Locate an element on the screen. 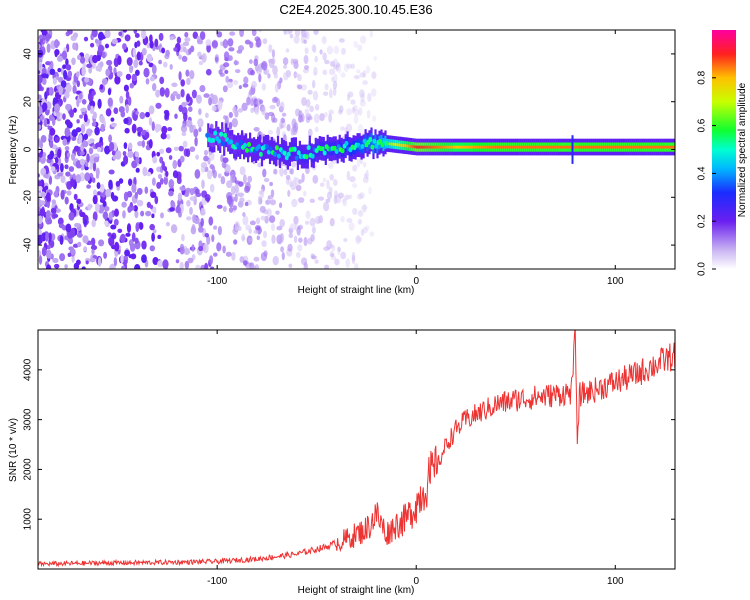 The height and width of the screenshot is (600, 750). spectrogram-x-tick-label: 100 is located at coordinates (615, 281).